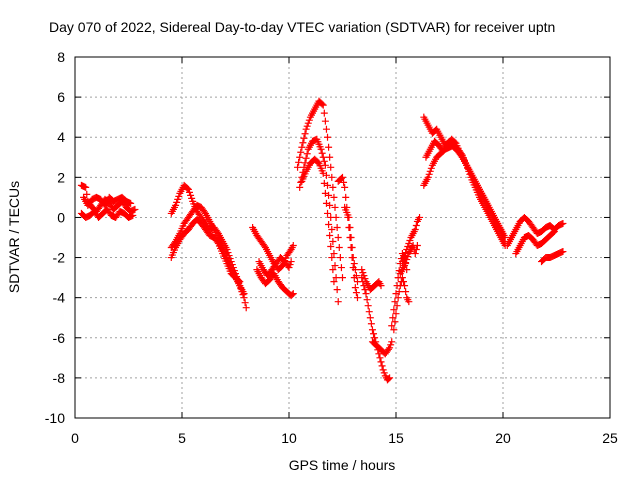 Image resolution: width=640 pixels, height=480 pixels. I want to click on series-seg24, so click(464, 186).